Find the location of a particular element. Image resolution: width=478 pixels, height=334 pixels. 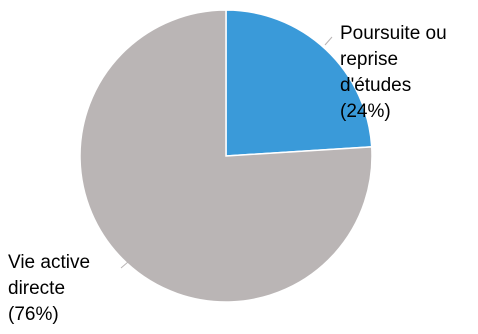

slice-label-0-line-2: d'études is located at coordinates (375, 85).